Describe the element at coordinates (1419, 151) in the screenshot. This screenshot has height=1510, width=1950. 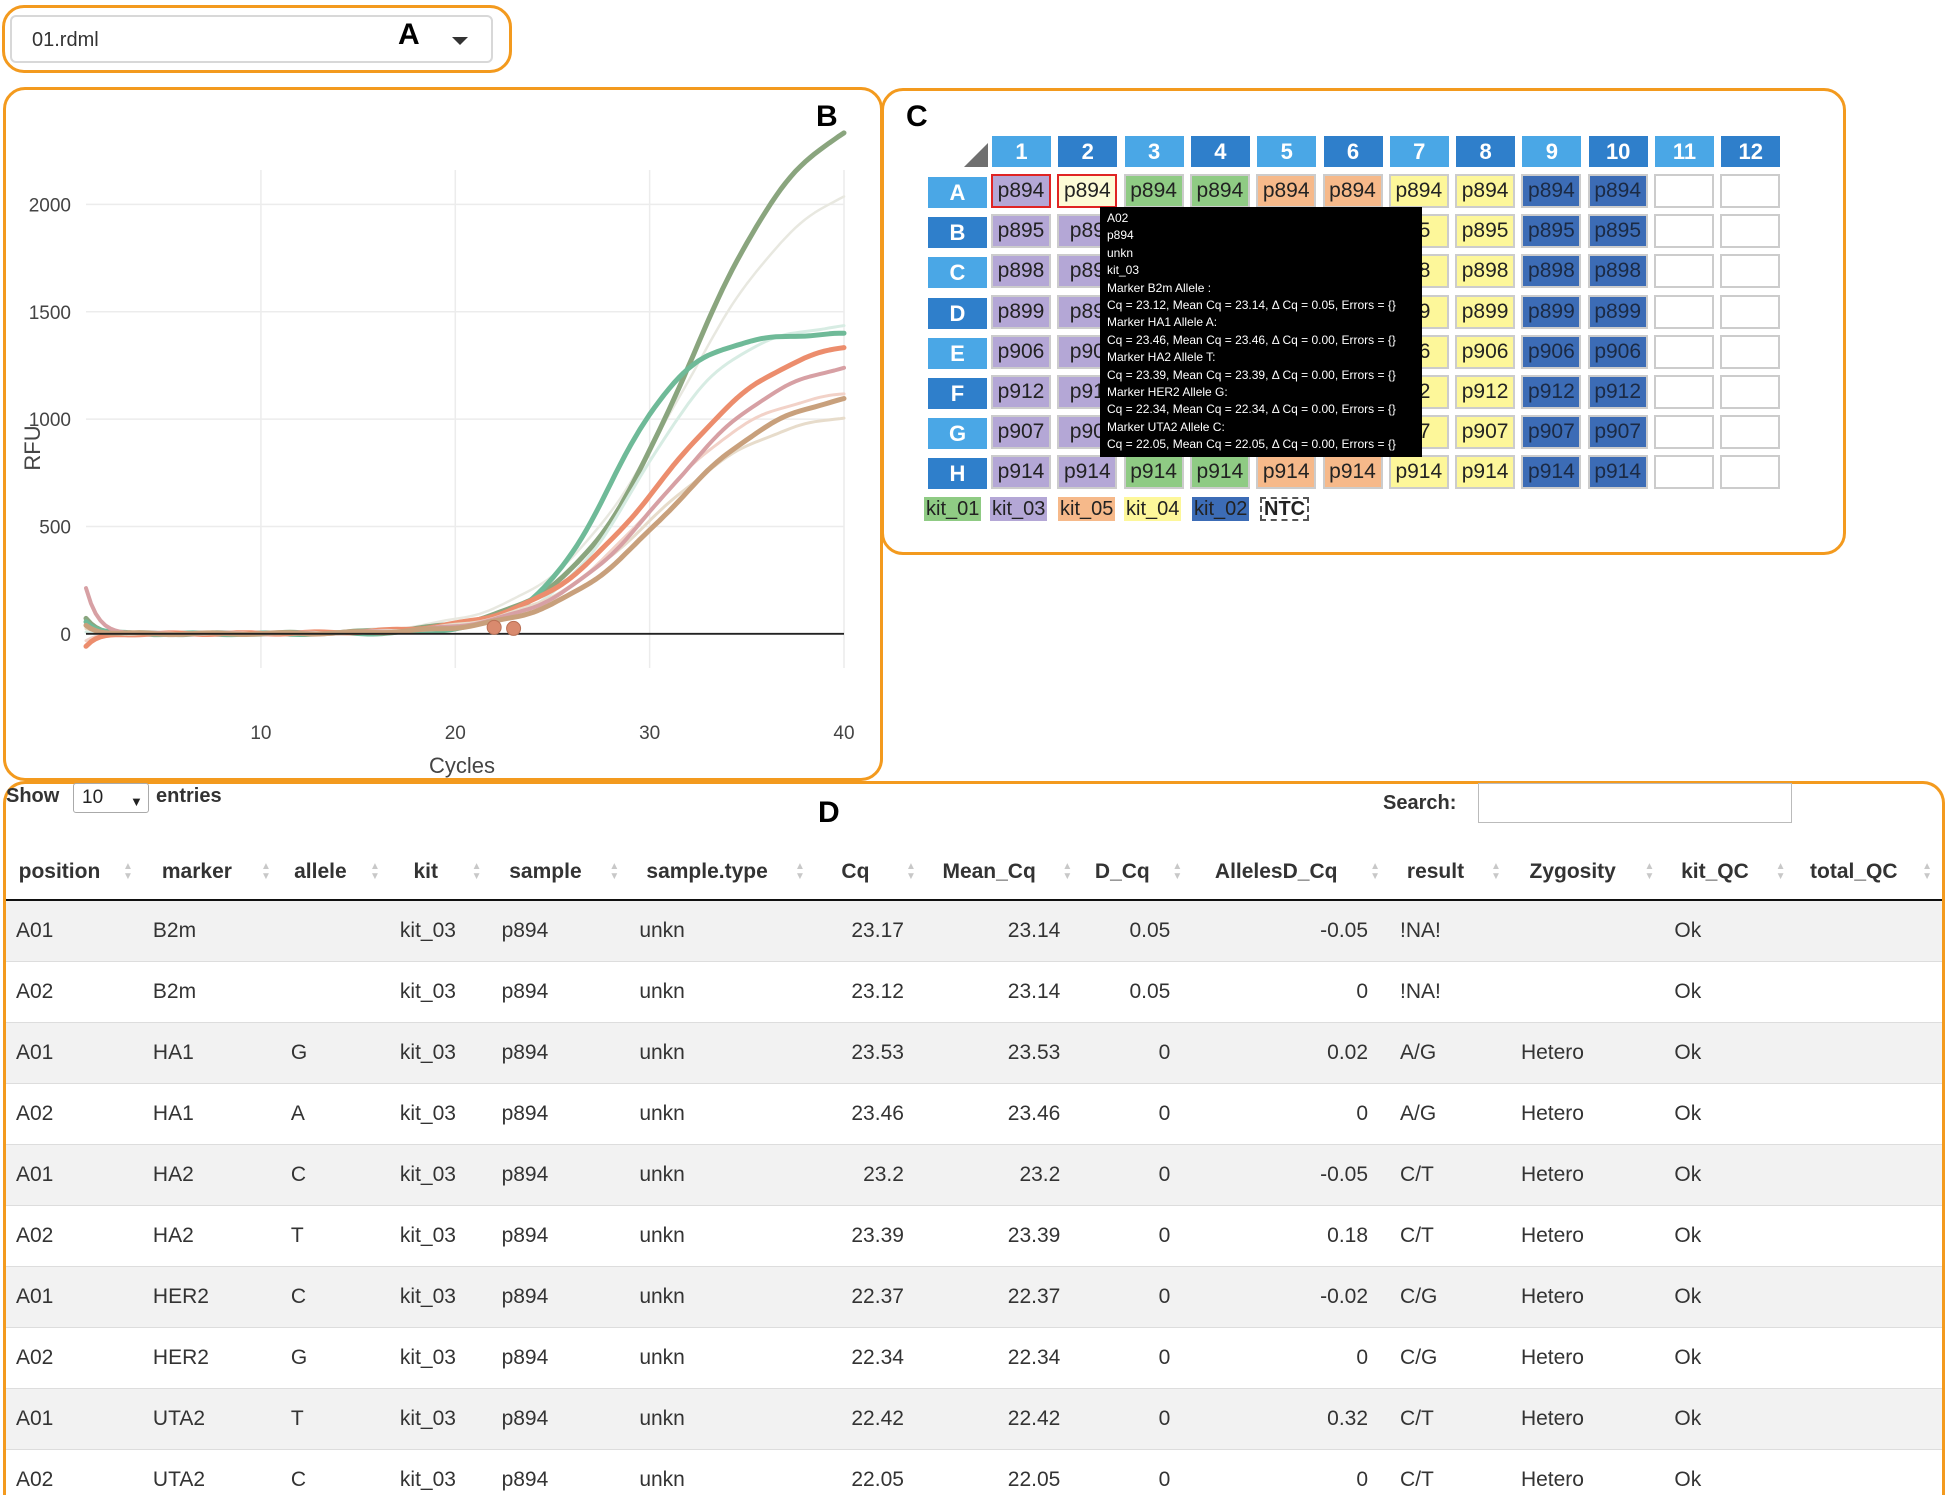
I see `plate-column-header: 7` at that location.